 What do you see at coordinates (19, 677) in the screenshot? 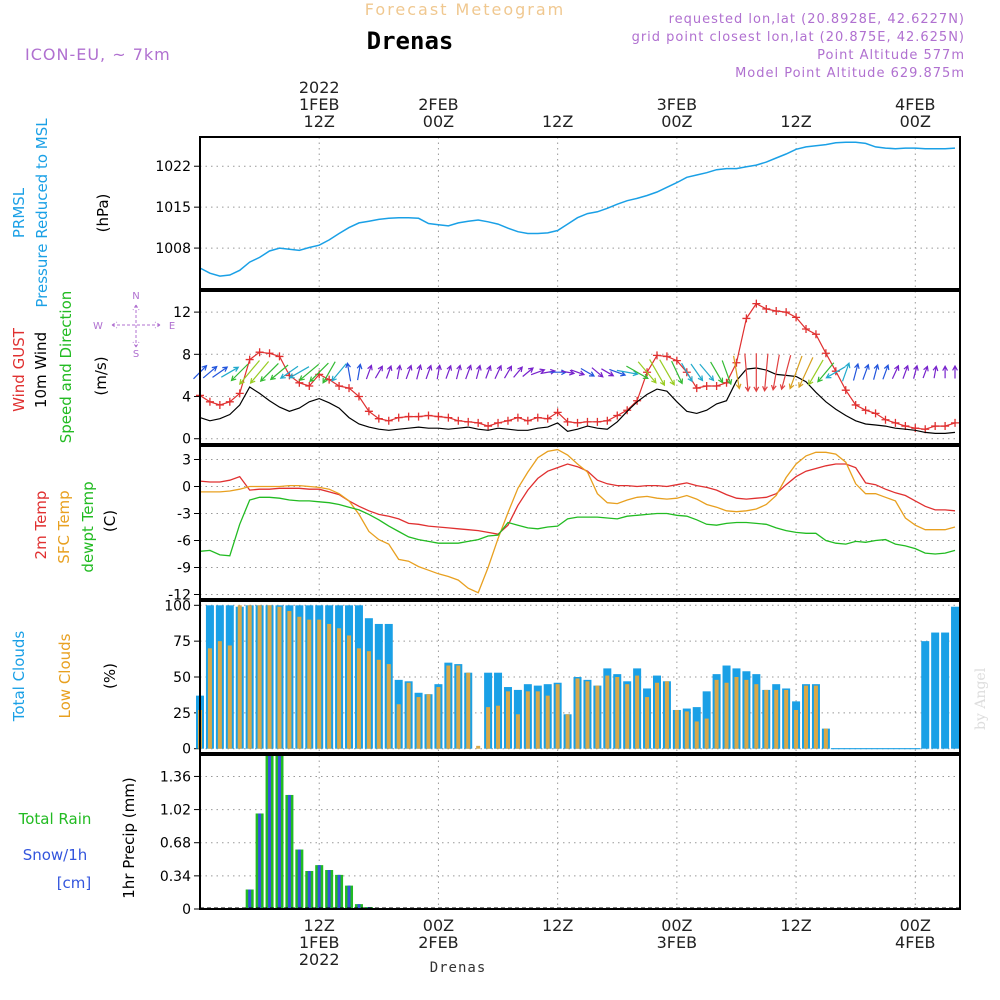
I see `total-clouds-label: Total Clouds` at bounding box center [19, 677].